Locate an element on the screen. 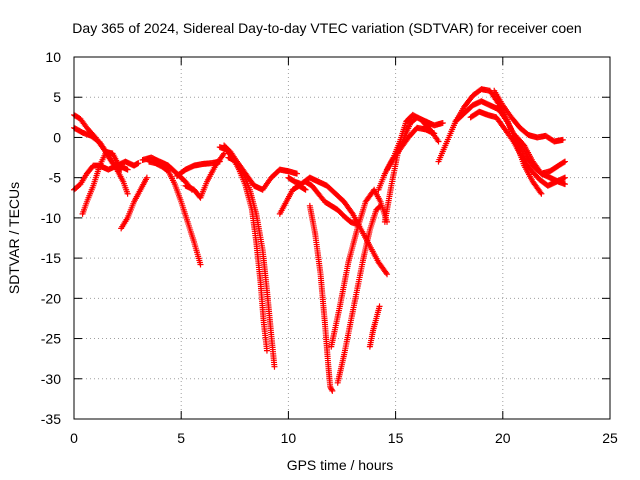 This screenshot has height=480, width=640. series-arc-y is located at coordinates (517, 148).